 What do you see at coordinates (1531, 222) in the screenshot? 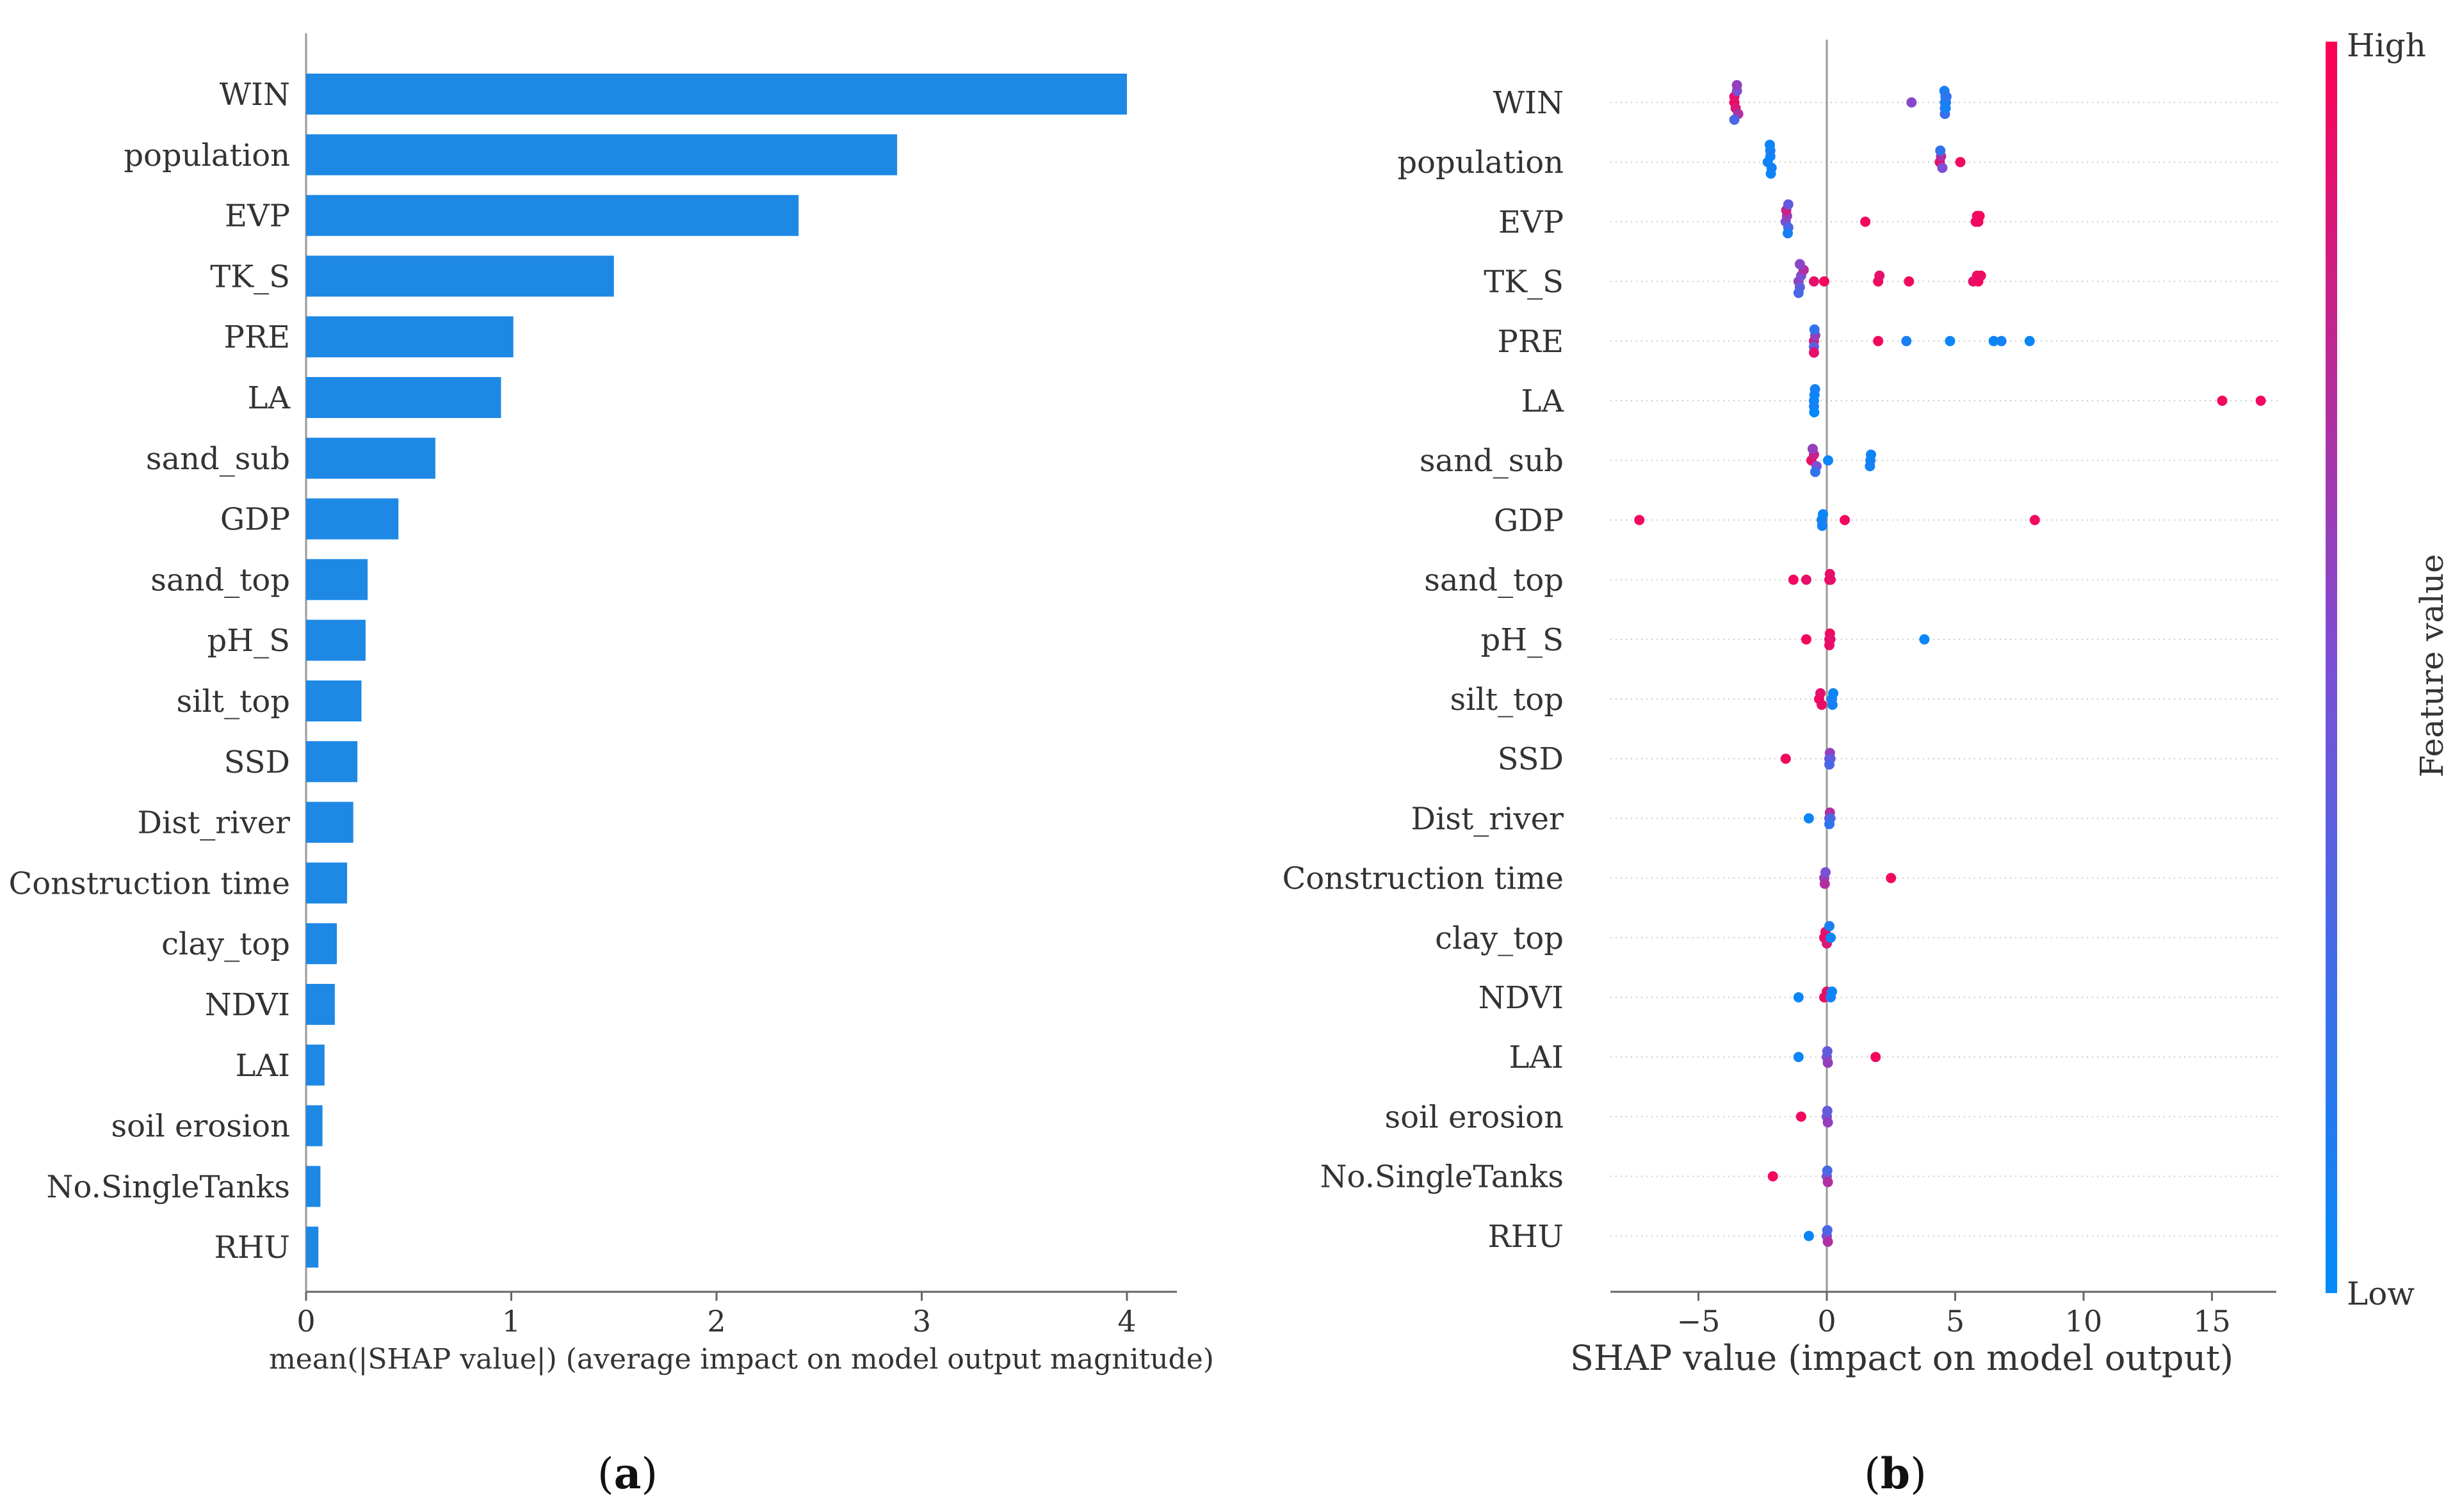
I see `beeswarm-label-evp: EVP` at bounding box center [1531, 222].